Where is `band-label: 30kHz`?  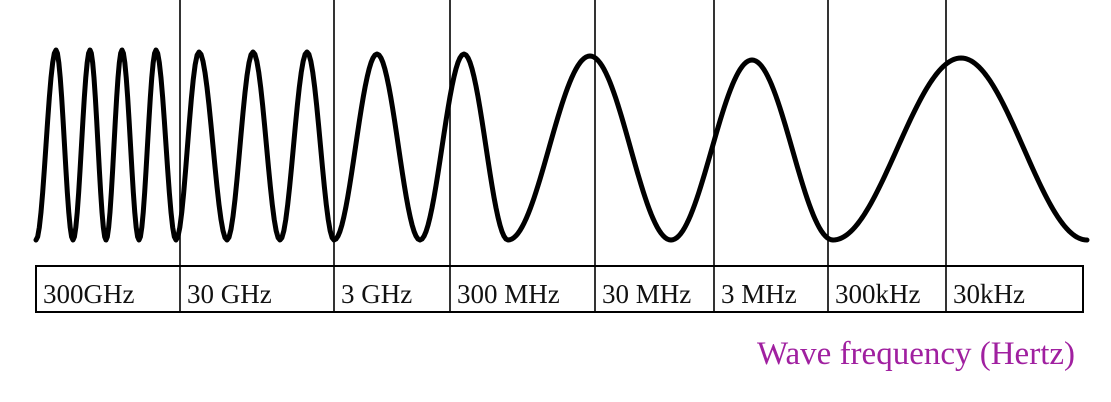
band-label: 30kHz is located at coordinates (989, 294).